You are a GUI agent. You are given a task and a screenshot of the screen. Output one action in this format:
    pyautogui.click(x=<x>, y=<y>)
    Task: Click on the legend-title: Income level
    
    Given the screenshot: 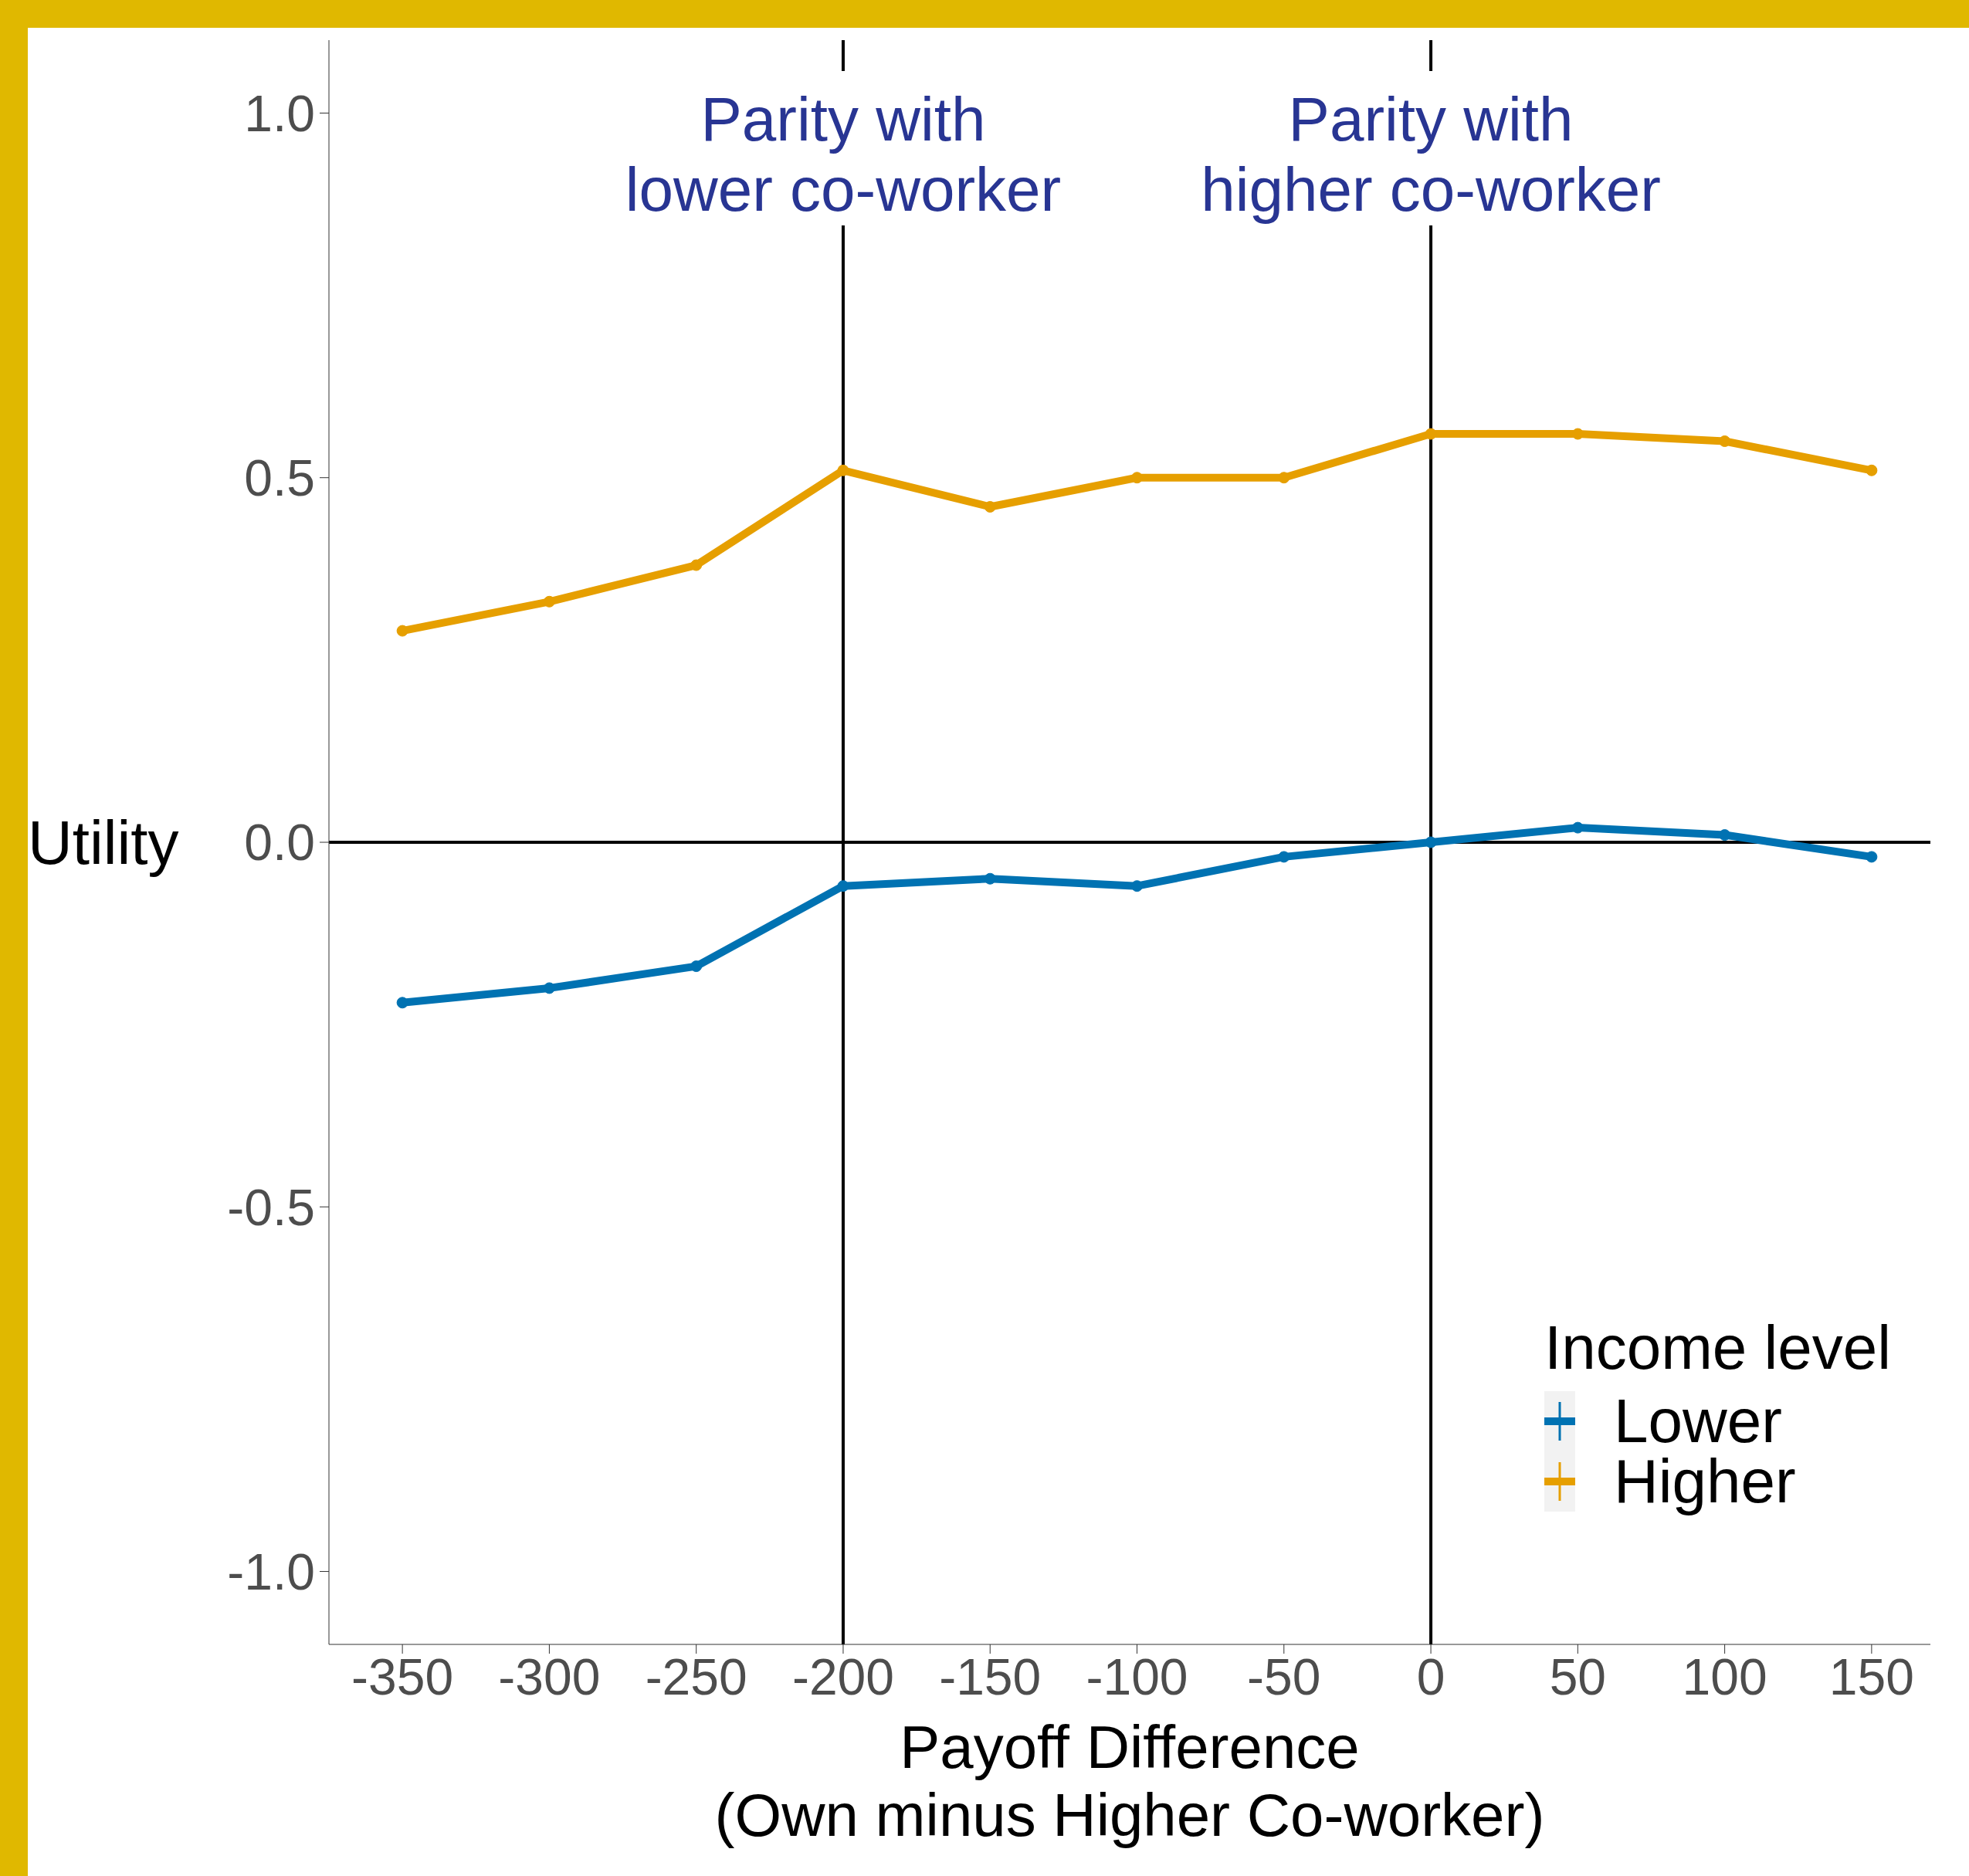 What is the action you would take?
    pyautogui.click(x=1718, y=1347)
    